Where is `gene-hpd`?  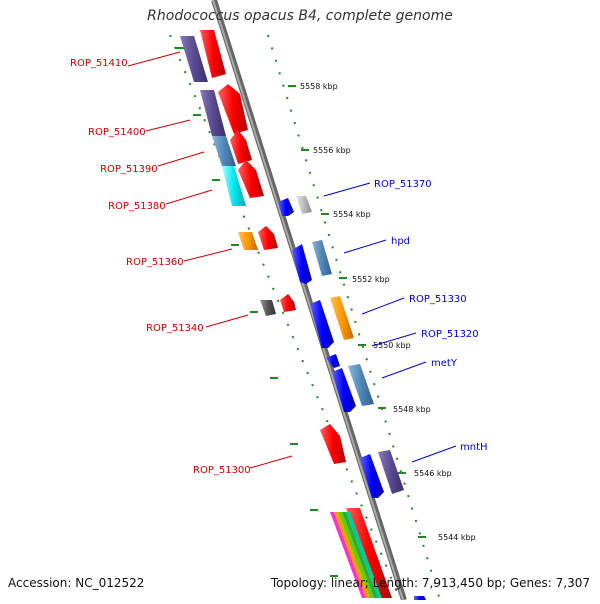 gene-hpd is located at coordinates (302, 264).